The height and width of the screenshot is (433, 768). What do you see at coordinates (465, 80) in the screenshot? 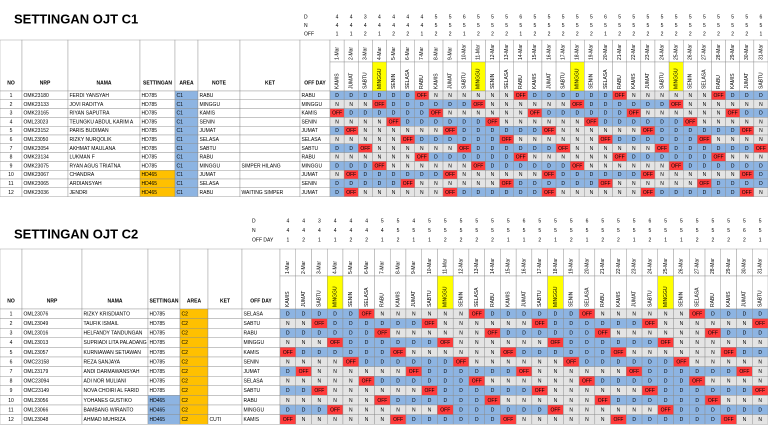
I see `weekday-label: SABTU` at bounding box center [465, 80].